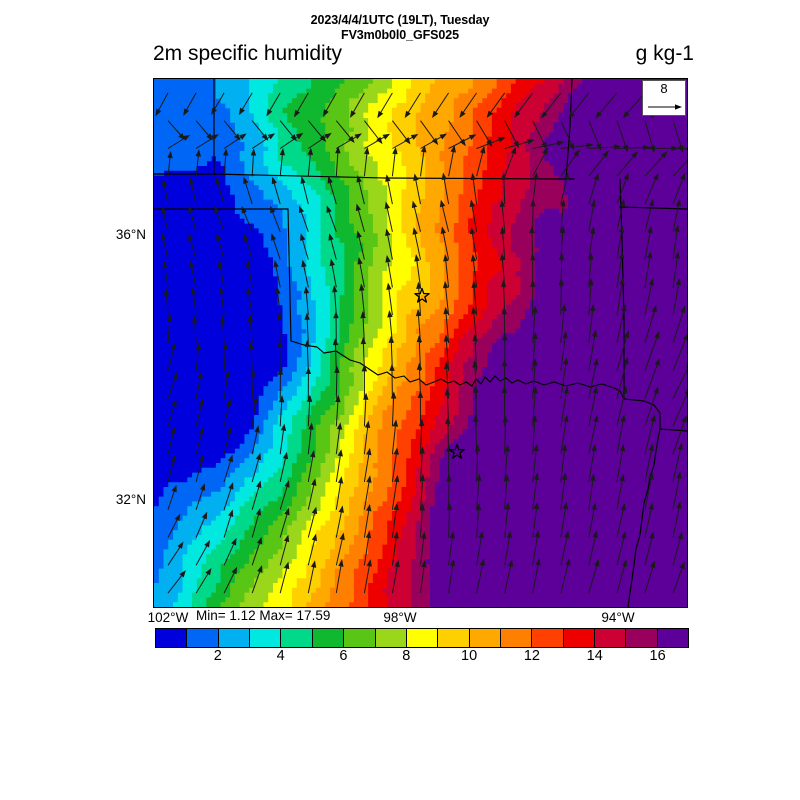 This screenshot has height=800, width=800. I want to click on colorbar, so click(422, 638).